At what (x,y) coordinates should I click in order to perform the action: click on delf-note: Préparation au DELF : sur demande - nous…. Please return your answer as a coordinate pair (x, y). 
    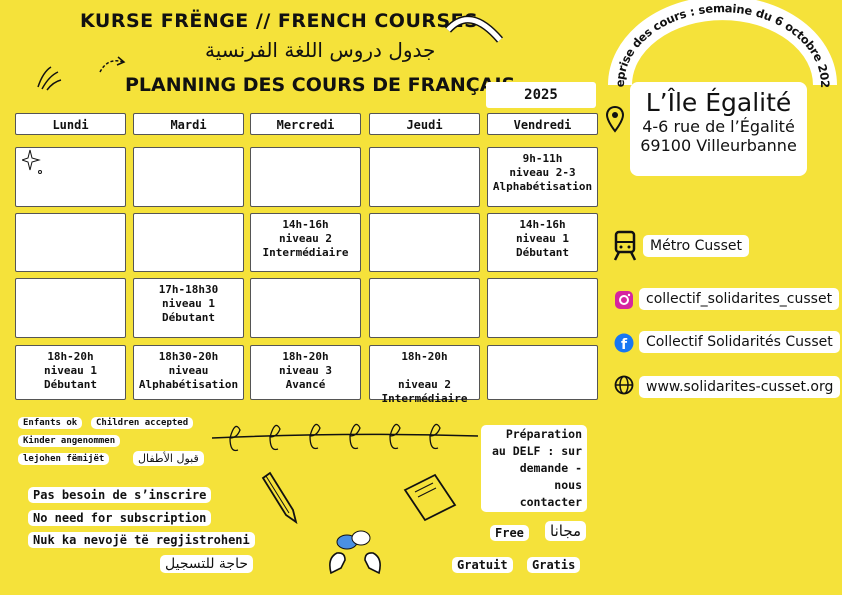
    Looking at the image, I should click on (534, 468).